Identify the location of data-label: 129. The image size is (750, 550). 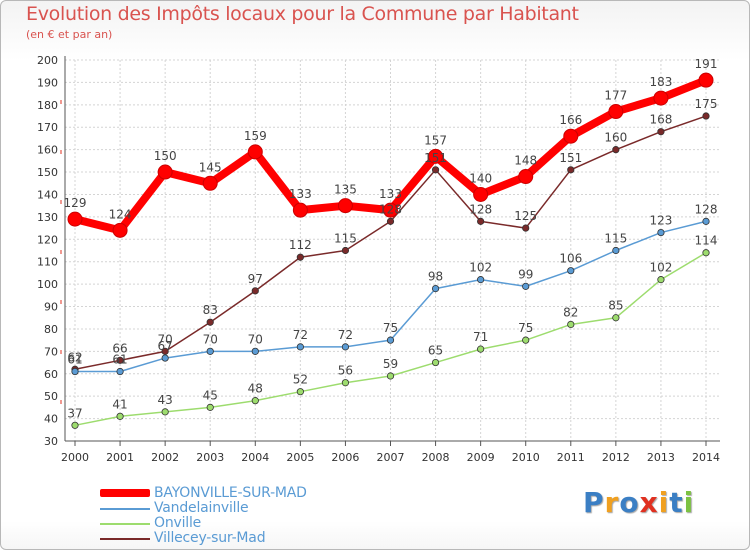
(75, 203).